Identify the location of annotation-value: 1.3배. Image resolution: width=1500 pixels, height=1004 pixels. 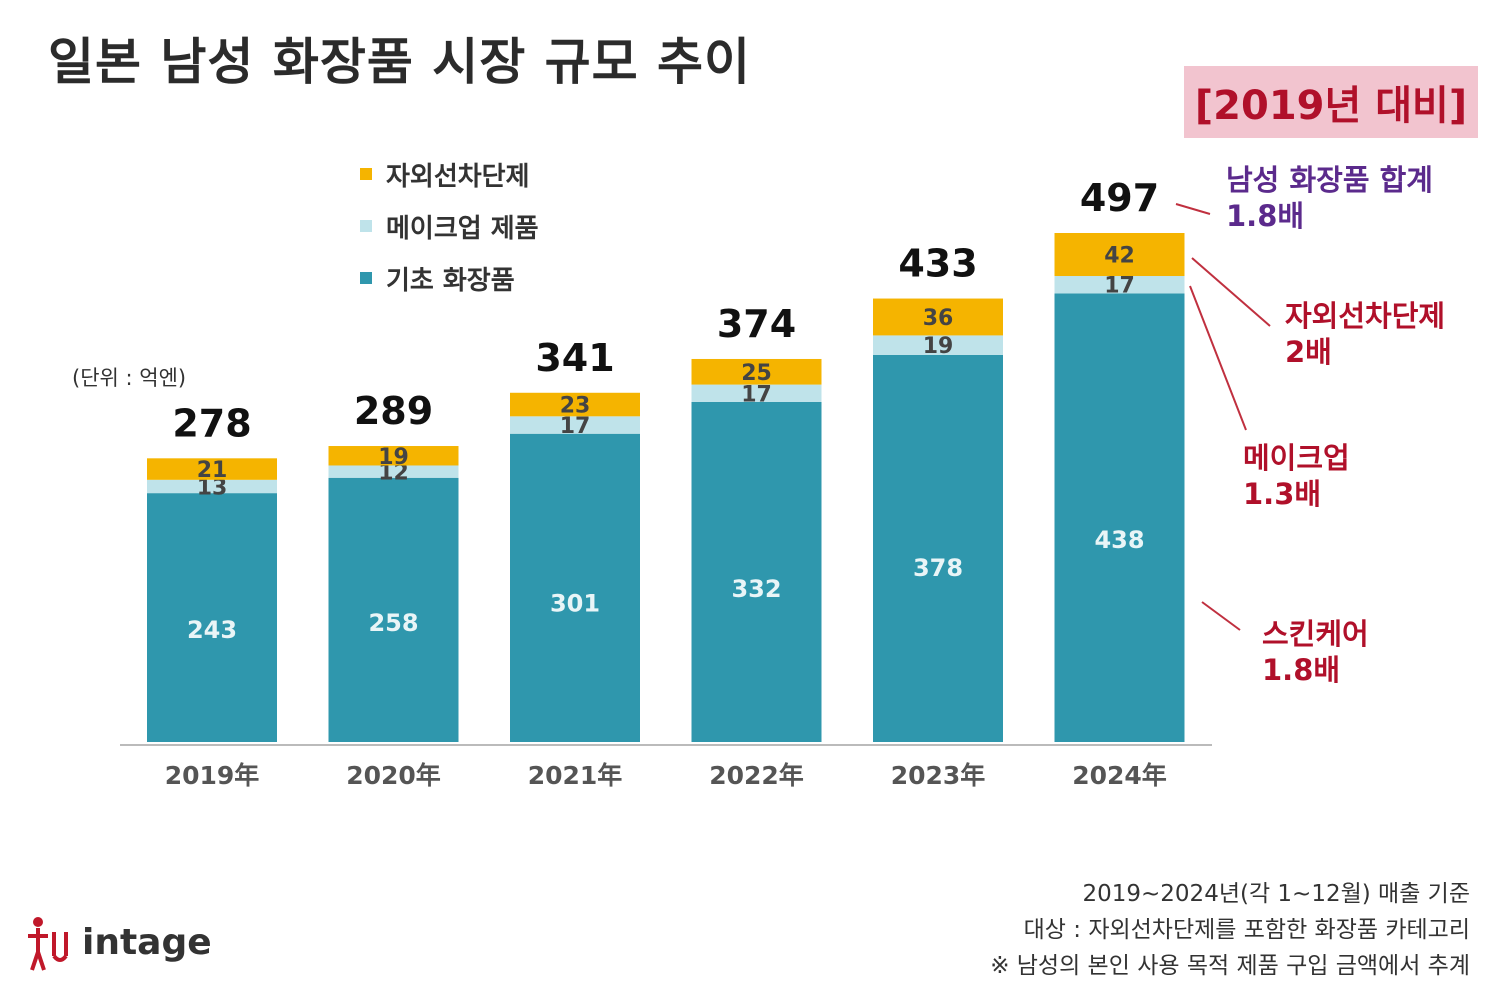
(1282, 494).